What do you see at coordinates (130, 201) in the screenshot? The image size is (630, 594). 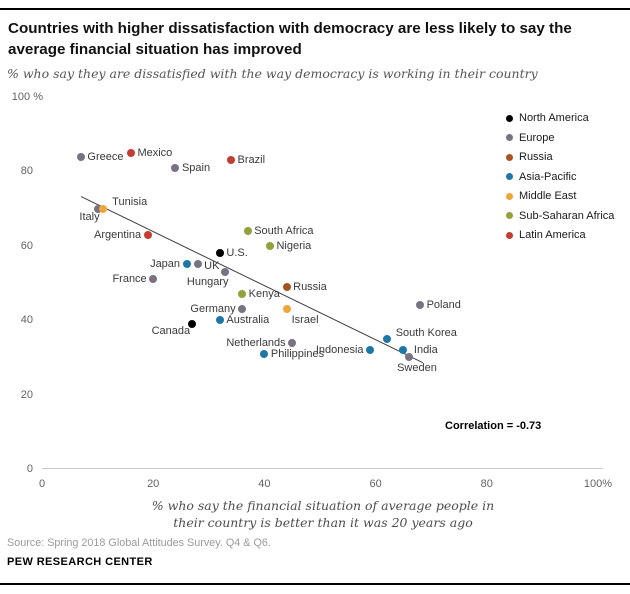 I see `data-point-label-tunisia: Tunisia` at bounding box center [130, 201].